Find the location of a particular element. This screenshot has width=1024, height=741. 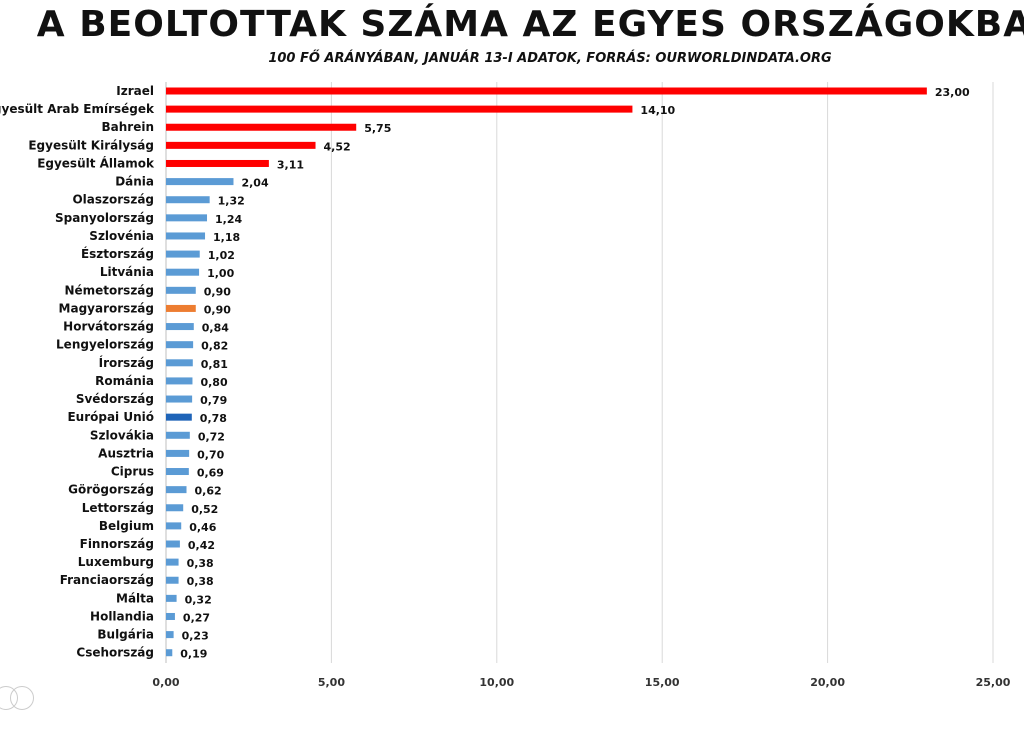

data-label: 23,00 is located at coordinates (952, 92).